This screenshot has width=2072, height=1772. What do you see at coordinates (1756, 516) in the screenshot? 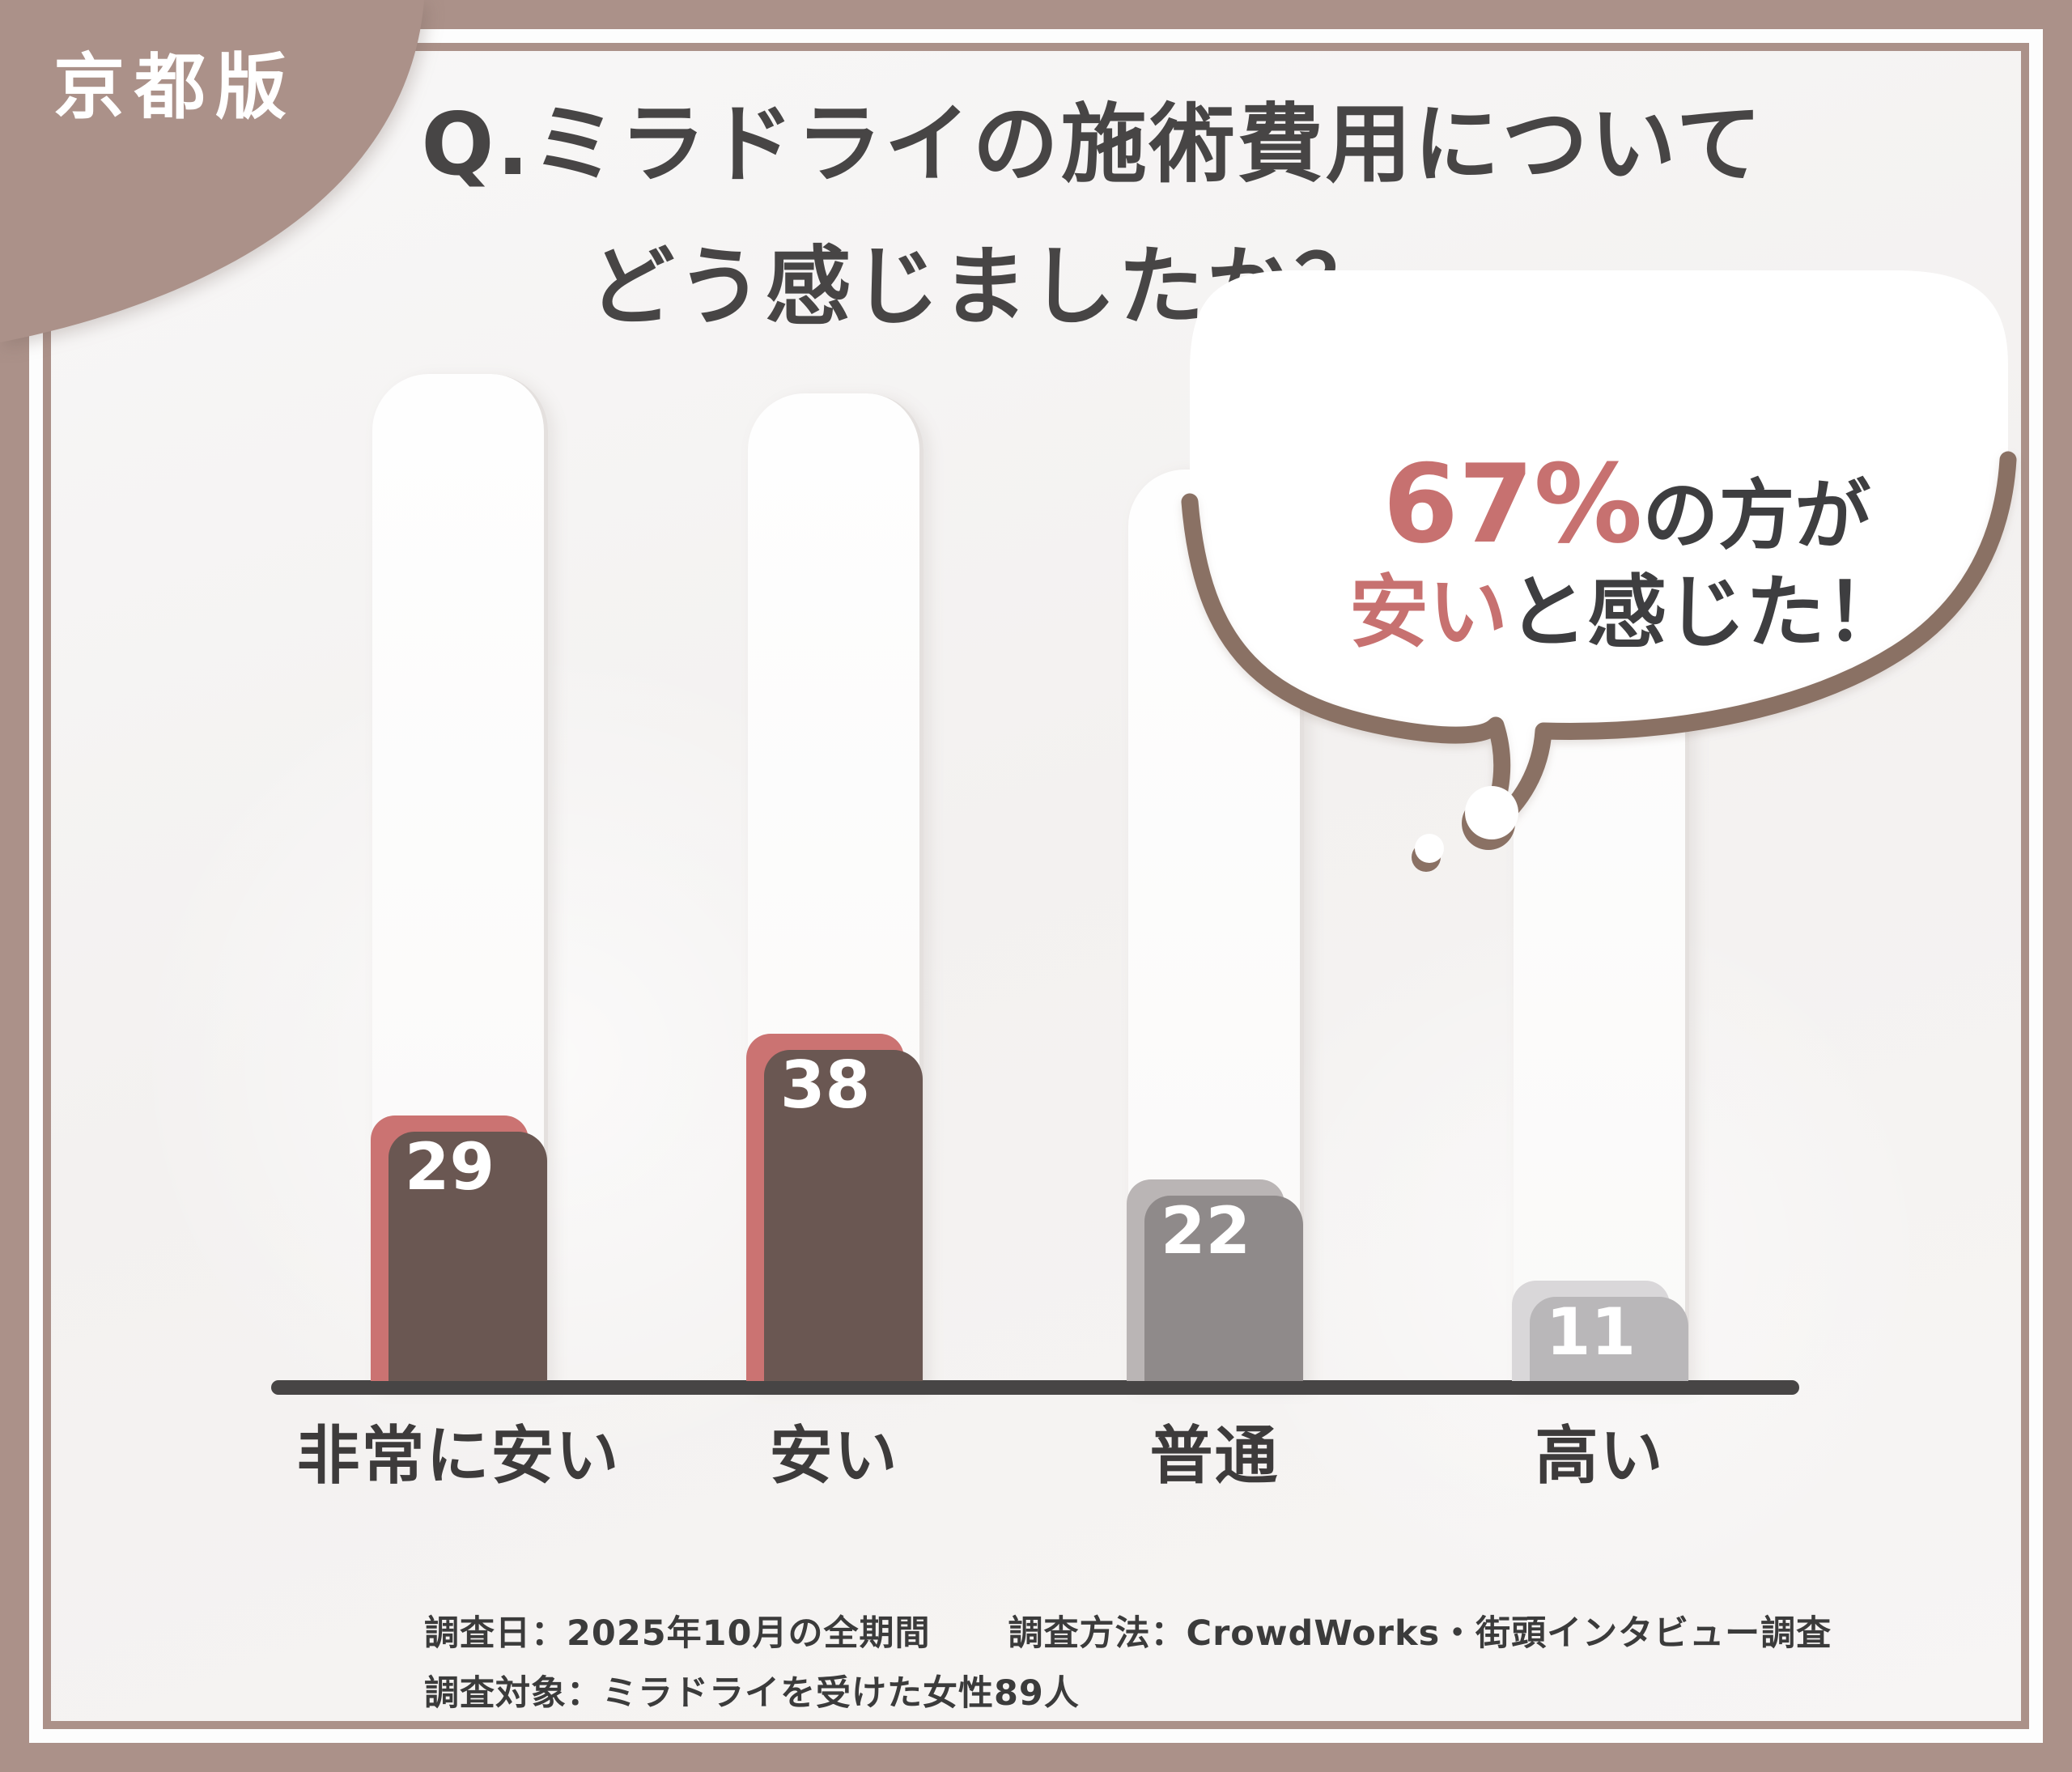
I see `percent-suffix: の方が` at bounding box center [1756, 516].